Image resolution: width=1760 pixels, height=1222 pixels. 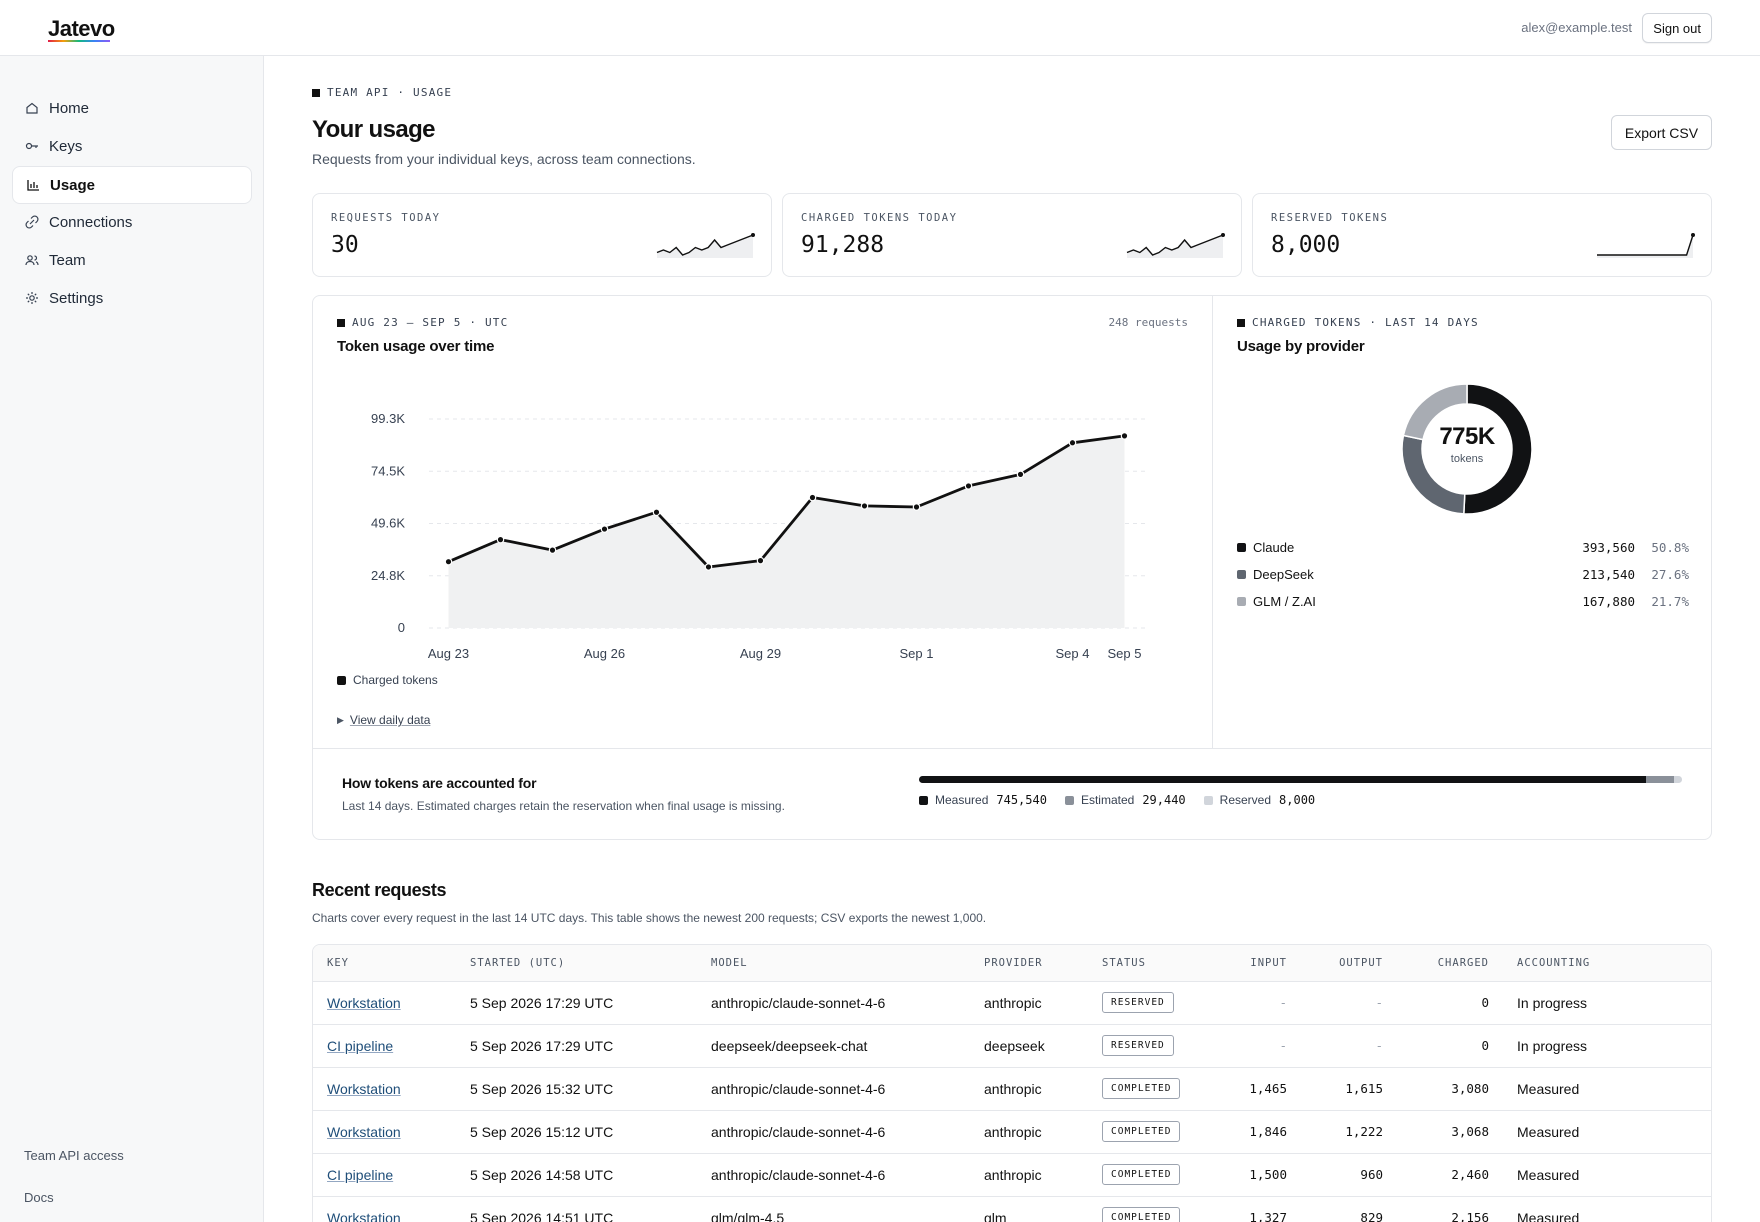 I want to click on column-header: STATUS, so click(x=1150, y=963).